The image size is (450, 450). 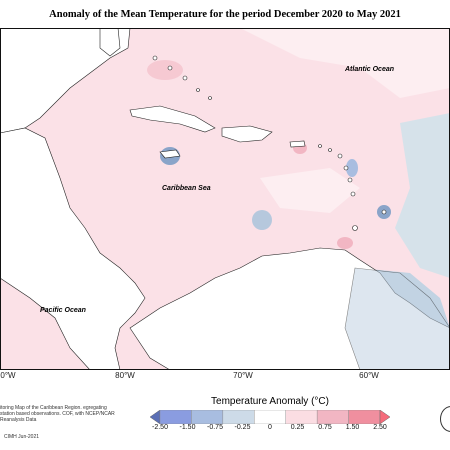 I want to click on color-bar-max-arrow, so click(x=384, y=417).